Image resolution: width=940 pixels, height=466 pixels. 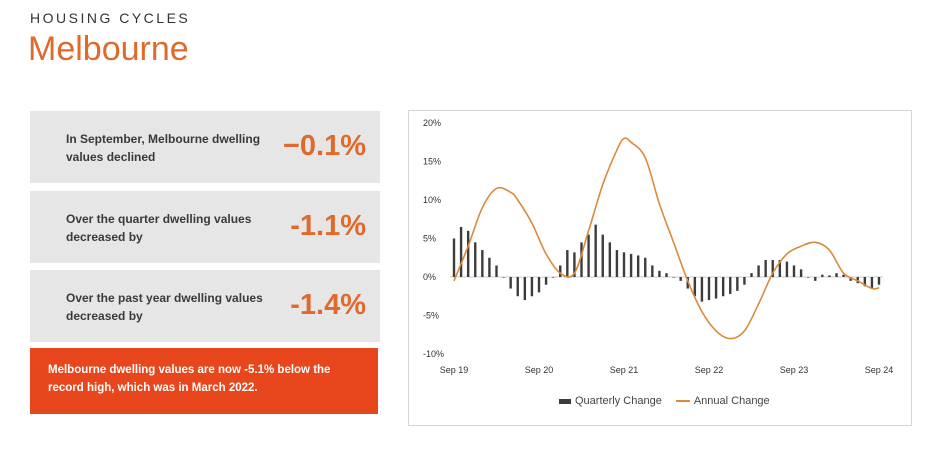 I want to click on x-tick-label: Sep 20, so click(x=539, y=370).